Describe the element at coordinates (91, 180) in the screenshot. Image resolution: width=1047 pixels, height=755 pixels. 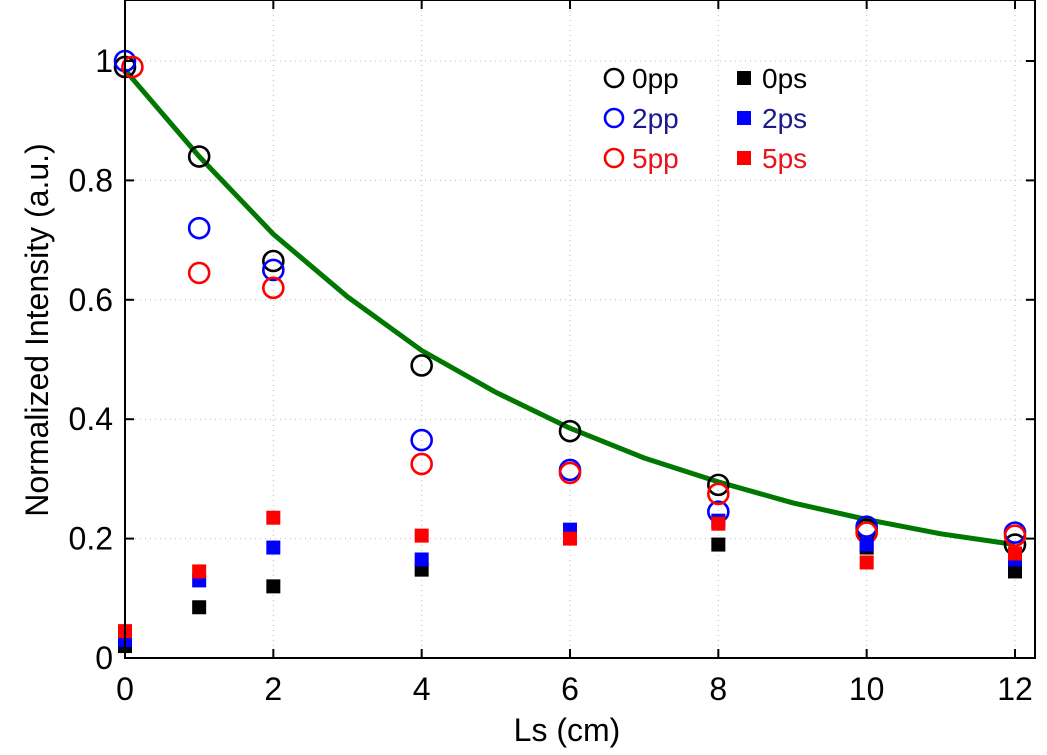
I see `y-tick-label: 0.8` at that location.